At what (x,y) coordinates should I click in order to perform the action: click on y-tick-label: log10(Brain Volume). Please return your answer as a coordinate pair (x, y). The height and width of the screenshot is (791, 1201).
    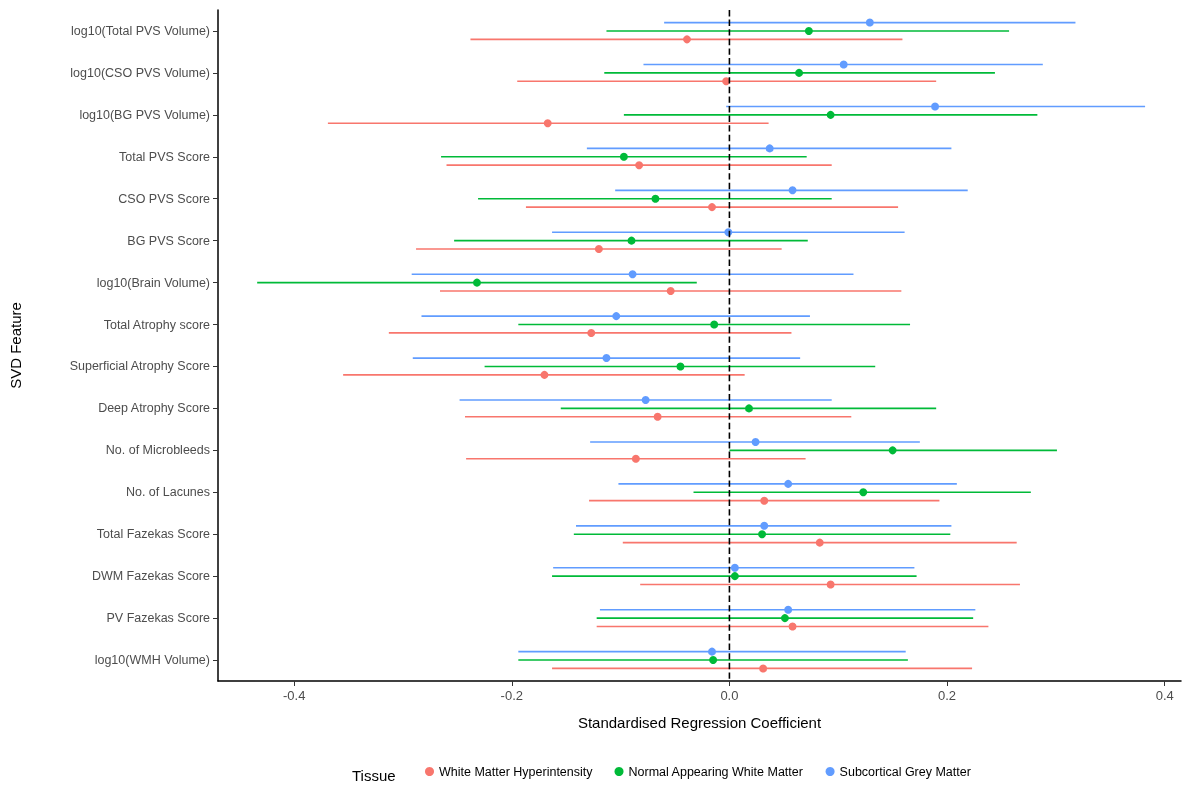
    Looking at the image, I should click on (153, 282).